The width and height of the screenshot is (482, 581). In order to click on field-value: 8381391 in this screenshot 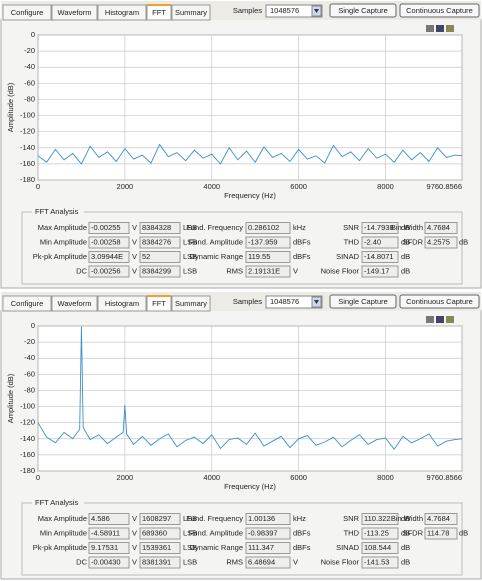, I will do `click(156, 561)`.